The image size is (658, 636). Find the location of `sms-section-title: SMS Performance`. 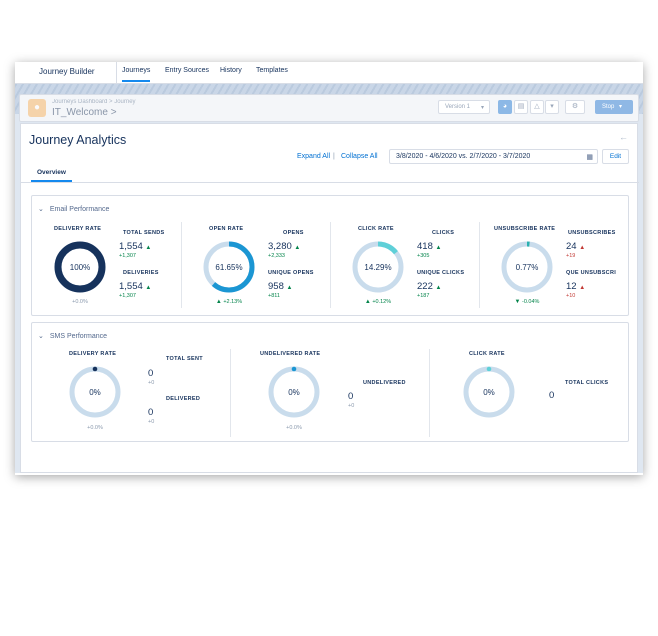

sms-section-title: SMS Performance is located at coordinates (78, 336).